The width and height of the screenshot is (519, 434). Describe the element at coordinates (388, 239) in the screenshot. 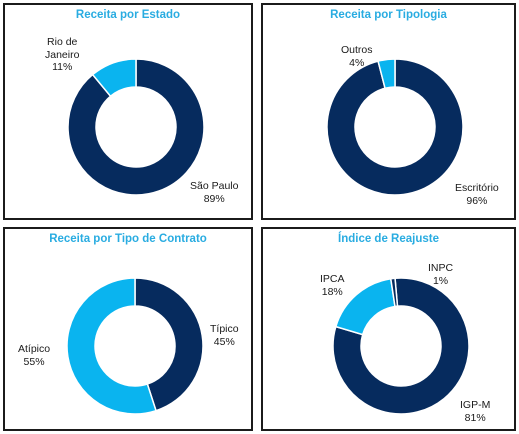

I see `chart-title: Índice de Reajuste` at that location.